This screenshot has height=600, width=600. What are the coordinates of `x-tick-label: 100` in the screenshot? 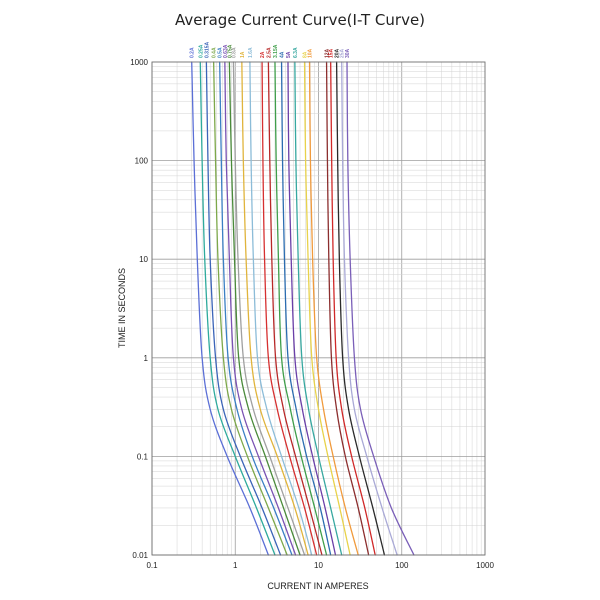 It's located at (402, 565).